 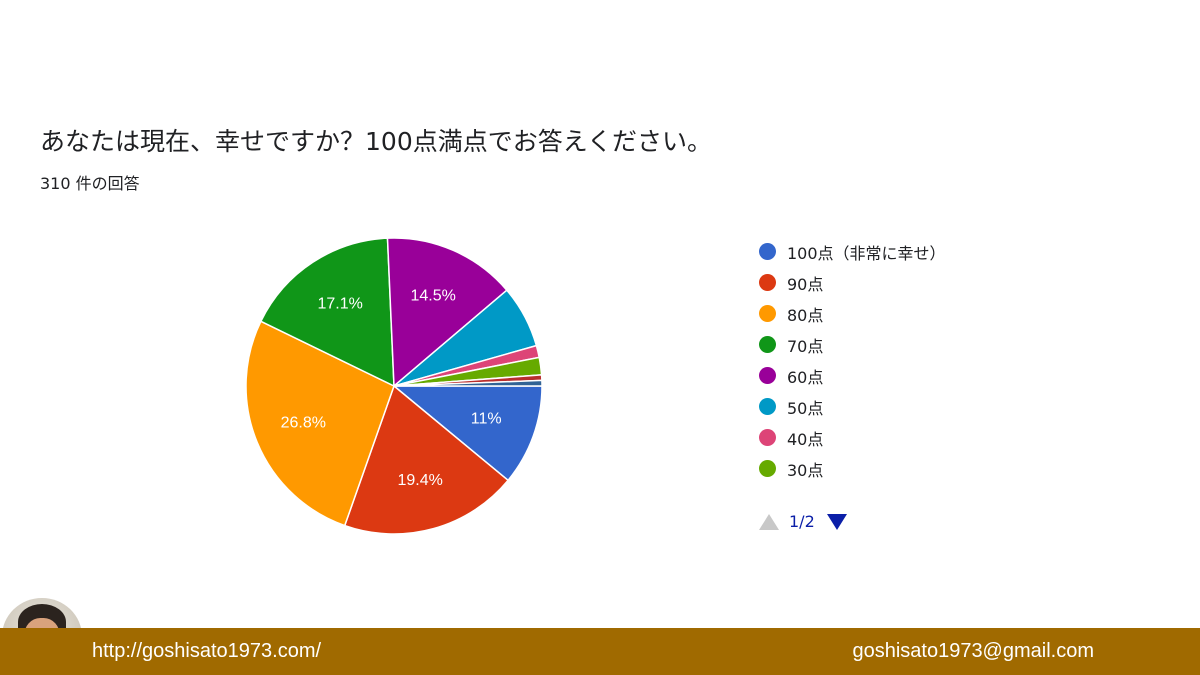 What do you see at coordinates (90, 183) in the screenshot?
I see `response-count: 310 件の回答` at bounding box center [90, 183].